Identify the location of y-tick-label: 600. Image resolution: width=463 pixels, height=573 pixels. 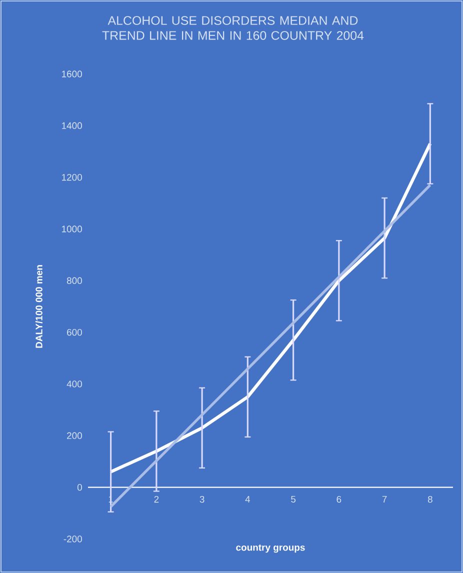
(74, 332).